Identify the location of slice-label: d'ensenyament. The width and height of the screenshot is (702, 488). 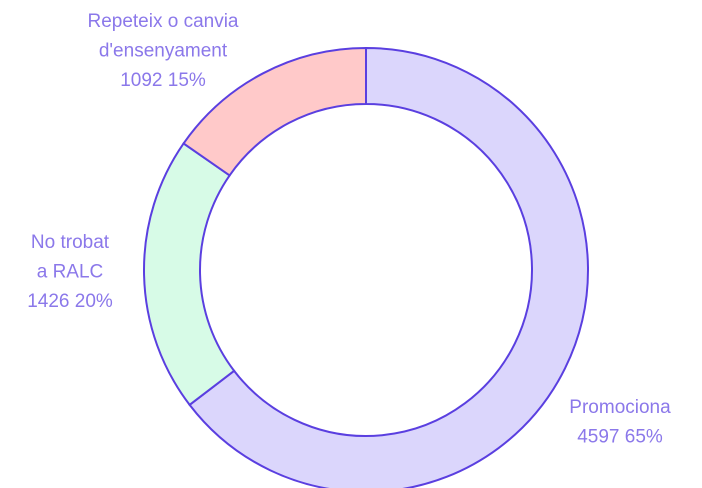
(163, 51).